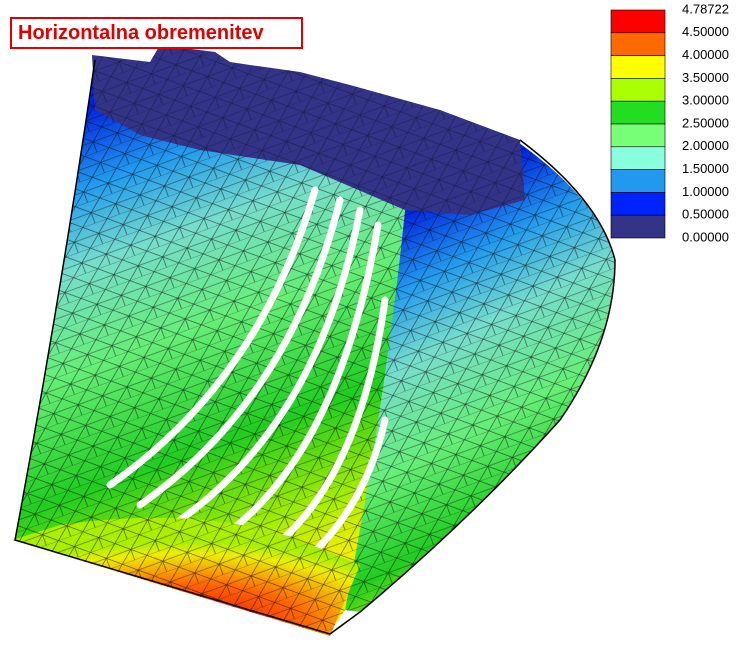  Describe the element at coordinates (705, 54) in the screenshot. I see `legend-label: 4.00000` at that location.